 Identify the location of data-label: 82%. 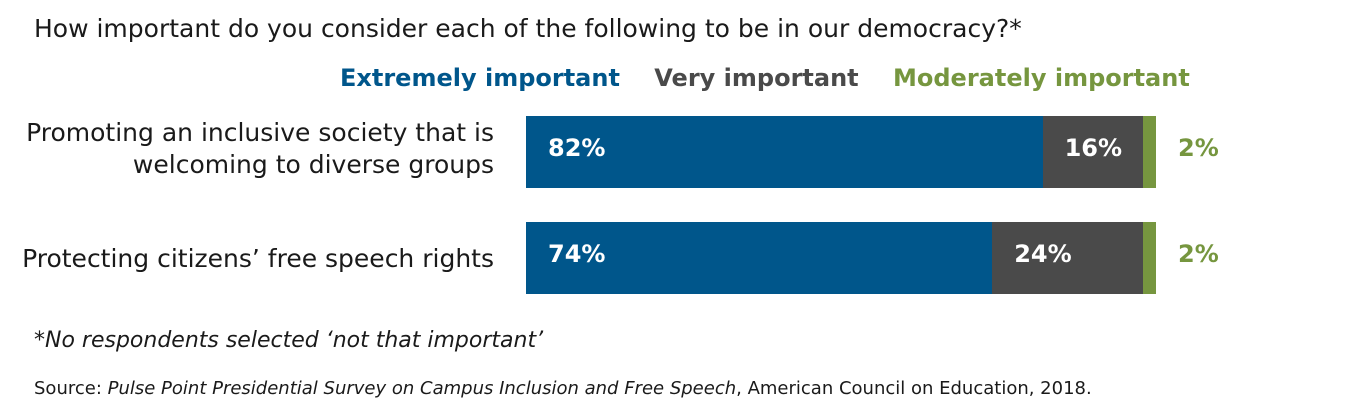
(577, 148).